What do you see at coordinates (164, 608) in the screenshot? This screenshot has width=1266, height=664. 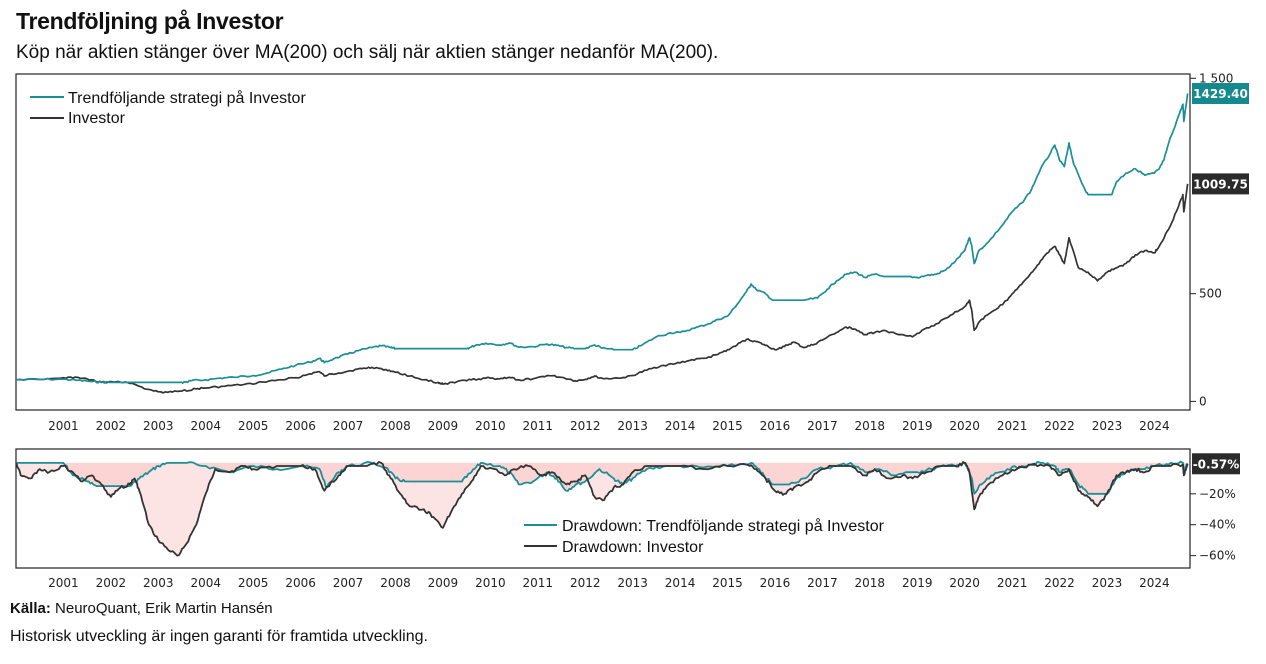 I see `source-text: NeuroQuant, Erik Martin Hansén` at bounding box center [164, 608].